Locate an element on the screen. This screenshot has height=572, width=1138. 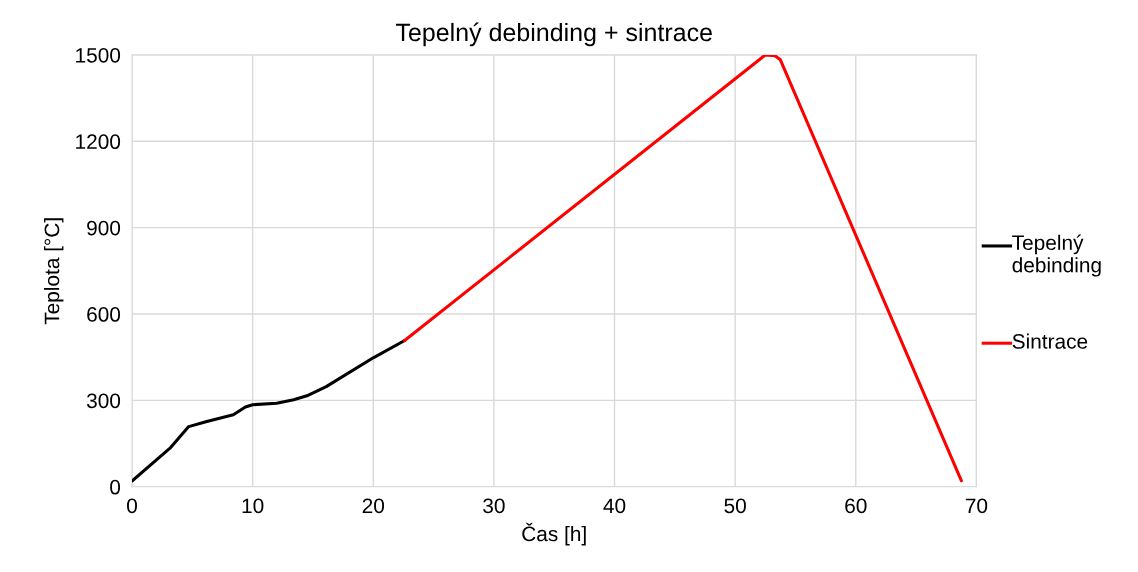
x-tick-label: 0 is located at coordinates (132, 506).